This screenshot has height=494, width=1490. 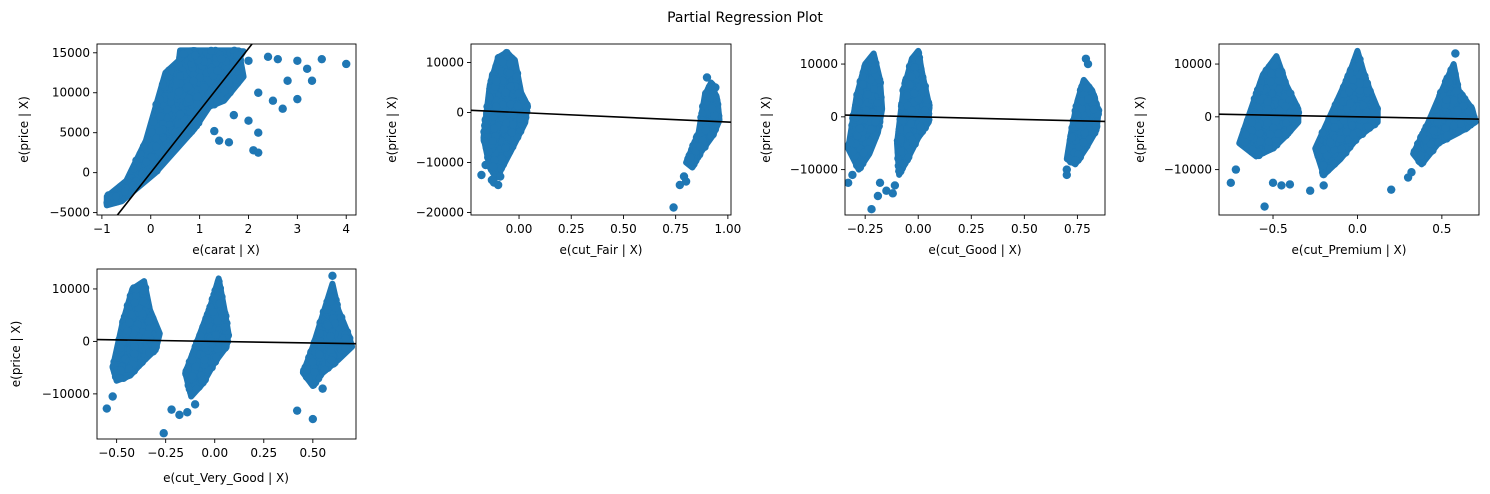 What do you see at coordinates (1024, 229) in the screenshot?
I see `x-tick-label: 0.50` at bounding box center [1024, 229].